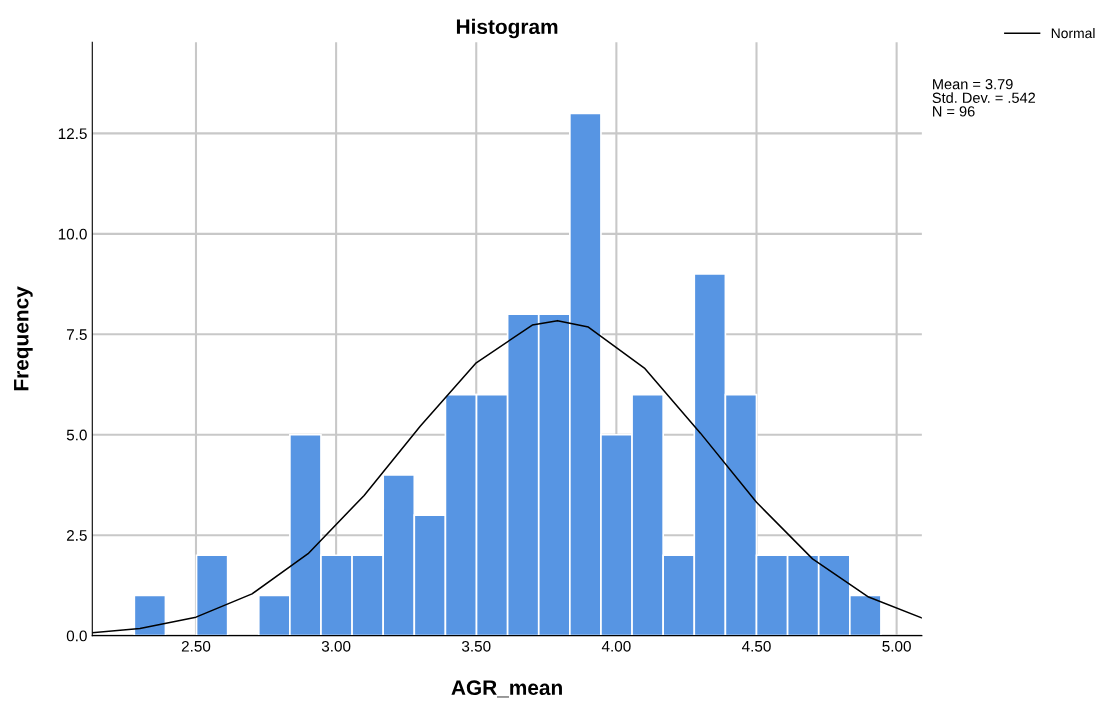  Describe the element at coordinates (1073, 33) in the screenshot. I see `legend-label: Normal` at that location.